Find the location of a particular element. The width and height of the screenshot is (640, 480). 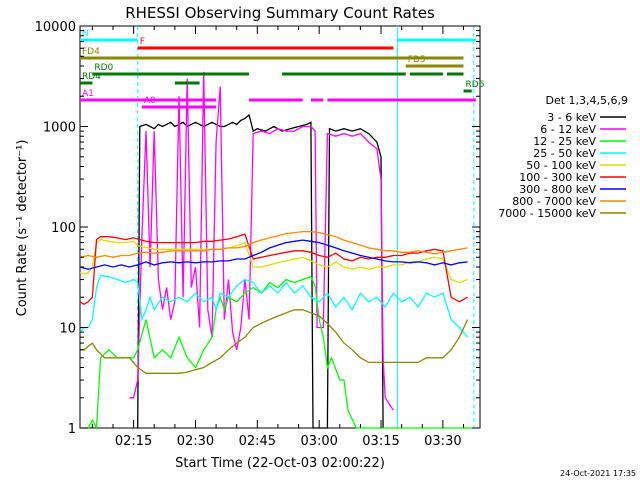

x-axis-label: Start Time (22-Oct-03 02:00:22) is located at coordinates (280, 463).